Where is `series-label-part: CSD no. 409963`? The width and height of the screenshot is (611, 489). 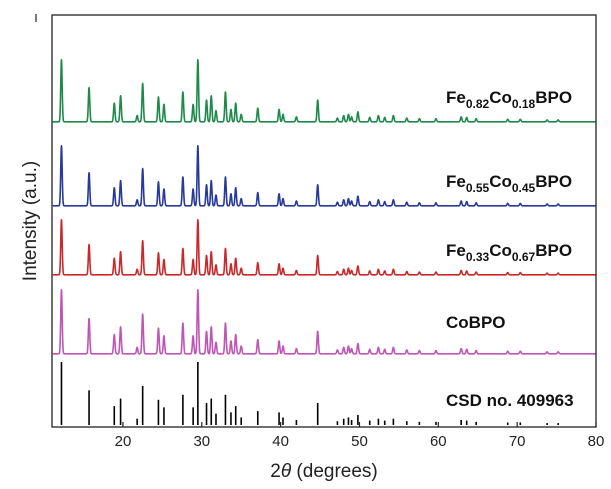 series-label-part: CSD no. 409963 is located at coordinates (510, 400).